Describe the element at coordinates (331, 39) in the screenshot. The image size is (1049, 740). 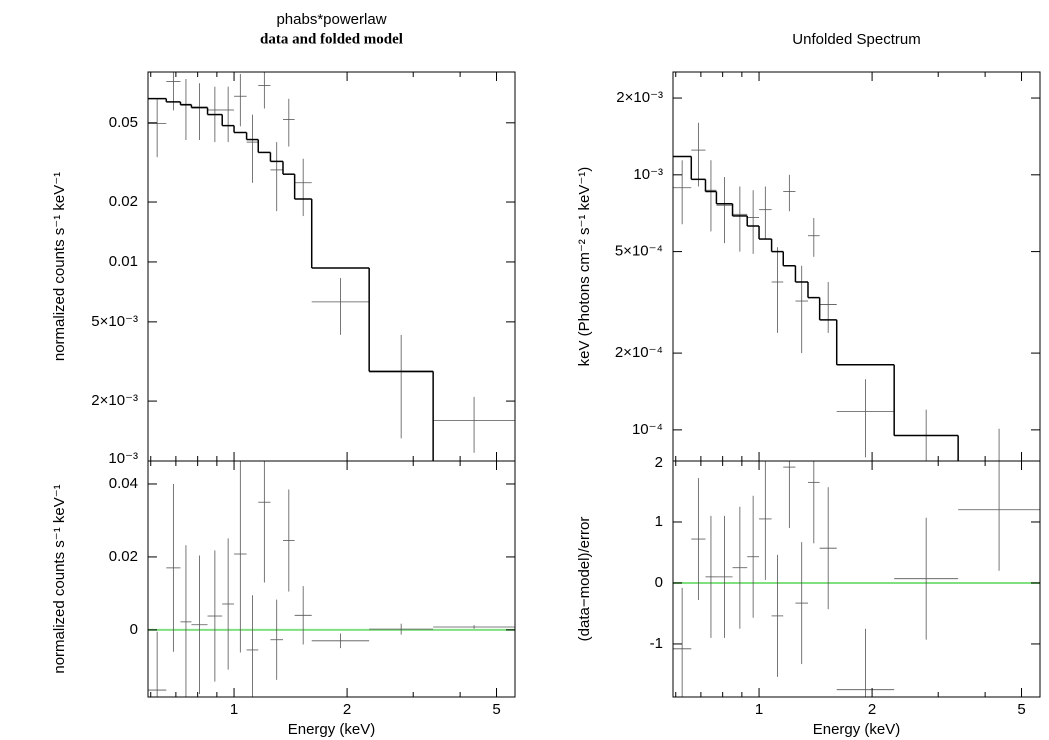
I see `chart-subtitle: data and folded model` at that location.